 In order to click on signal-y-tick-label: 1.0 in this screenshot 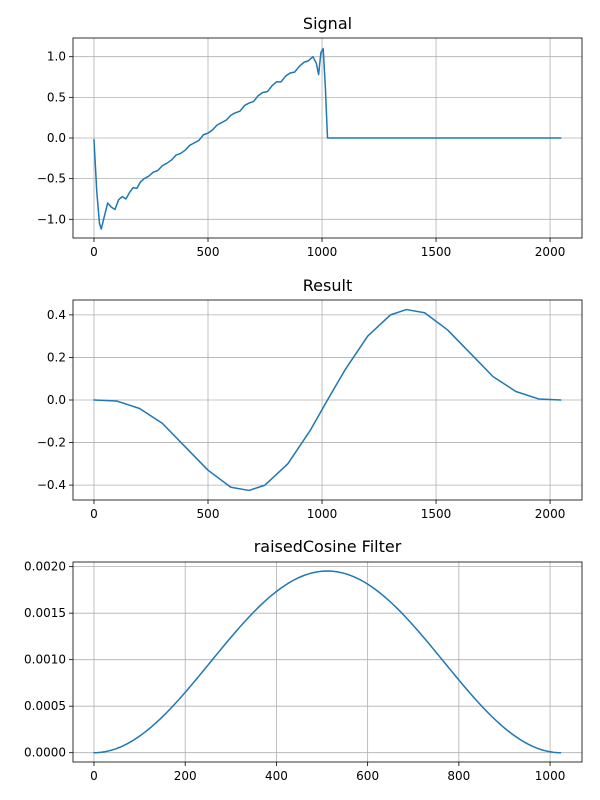, I will do `click(56, 57)`.